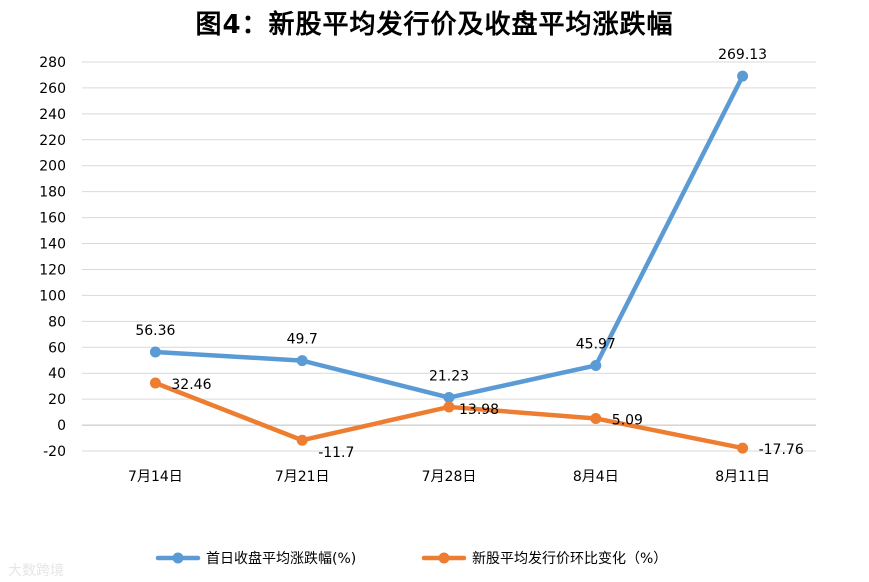 This screenshot has height=582, width=869. Describe the element at coordinates (52, 245) in the screenshot. I see `y-tick-label: 140` at that location.